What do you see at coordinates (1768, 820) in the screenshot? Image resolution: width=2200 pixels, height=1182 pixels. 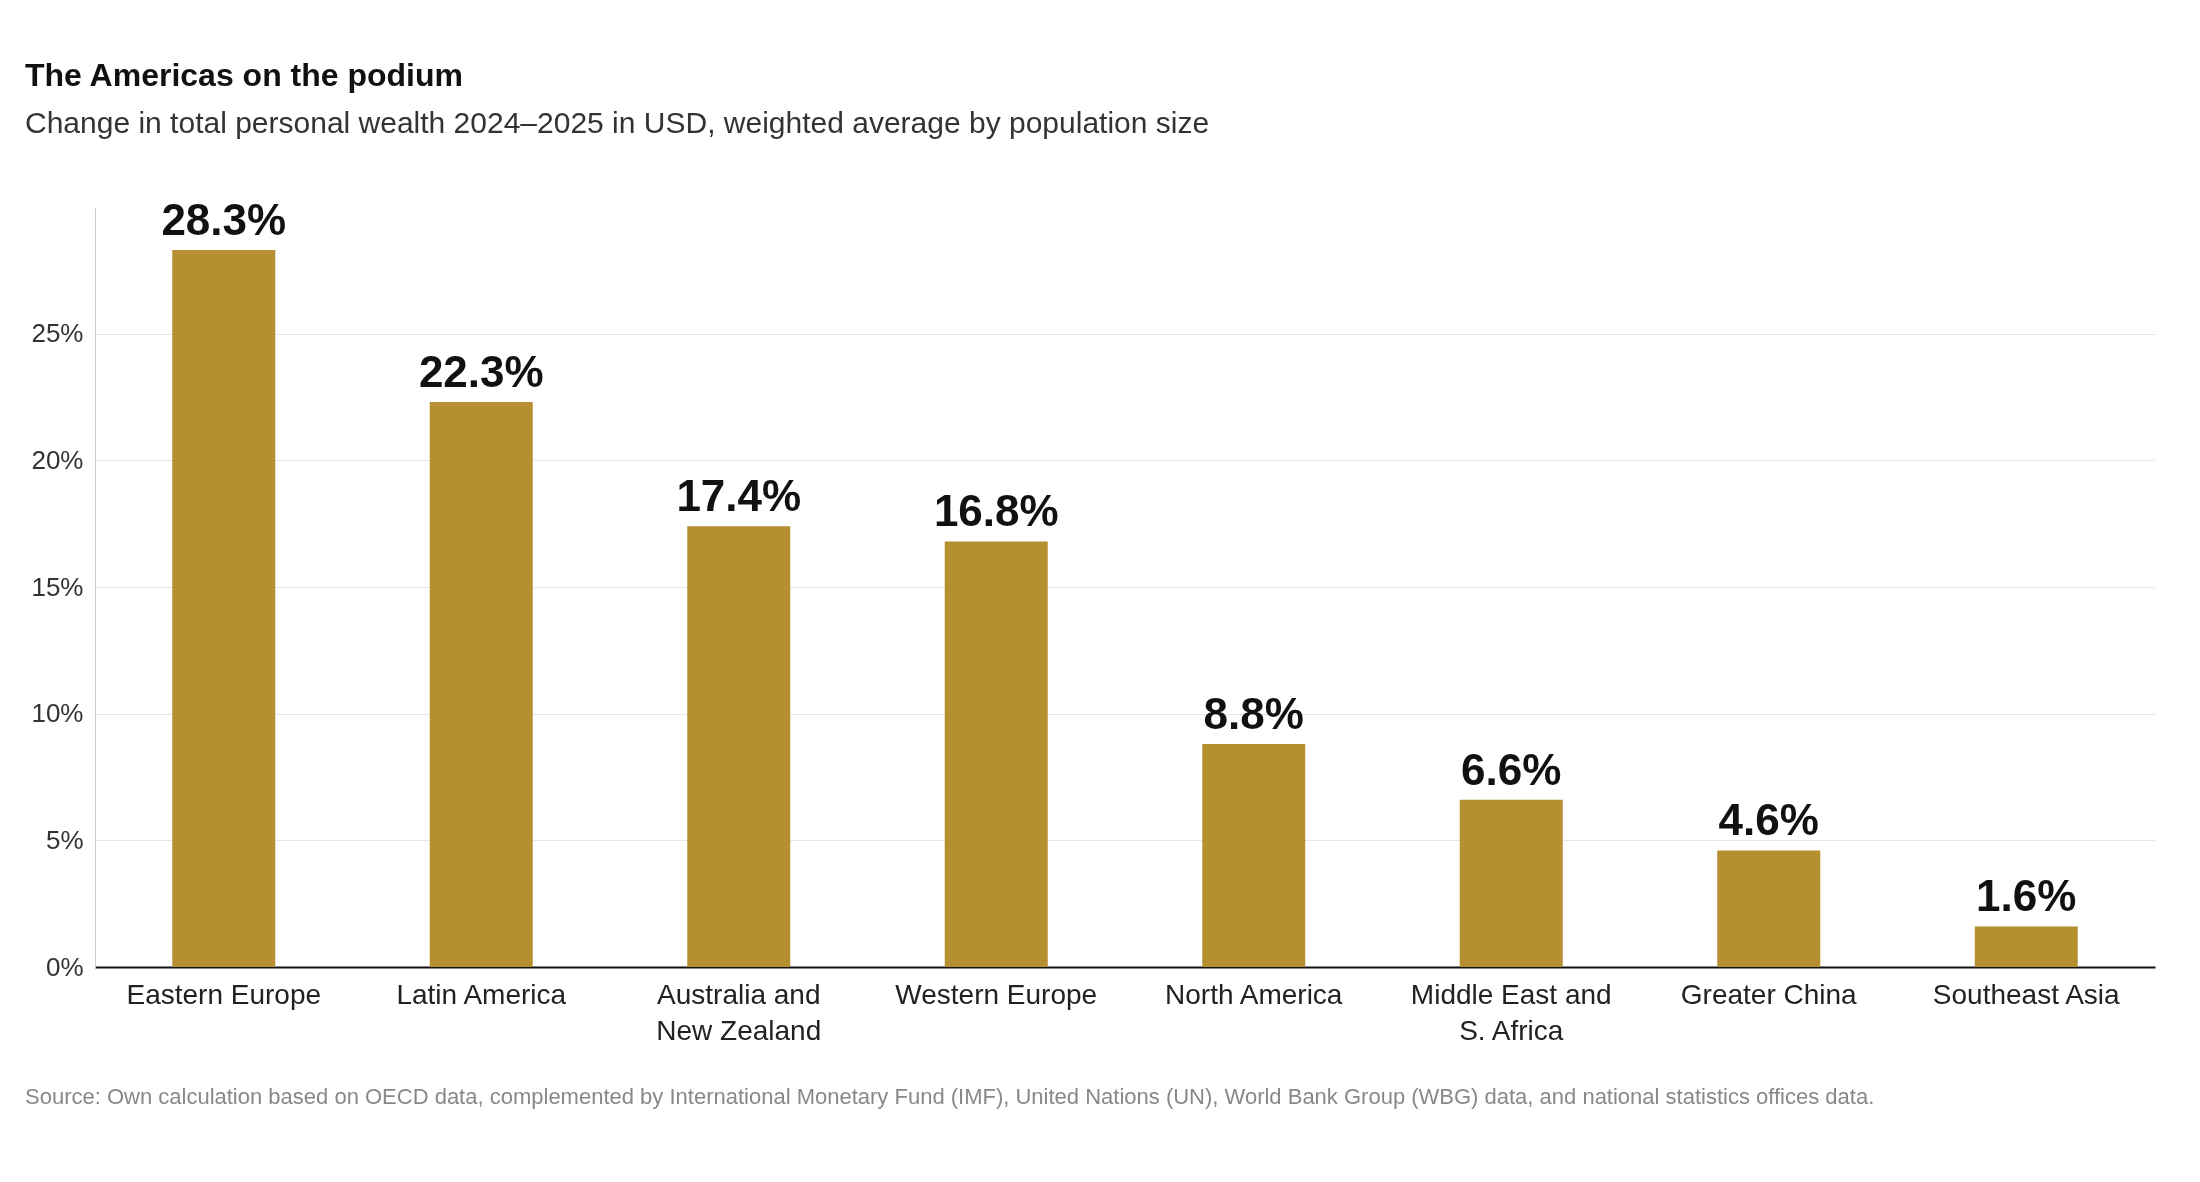 I see `data-label: 4.6%` at bounding box center [1768, 820].